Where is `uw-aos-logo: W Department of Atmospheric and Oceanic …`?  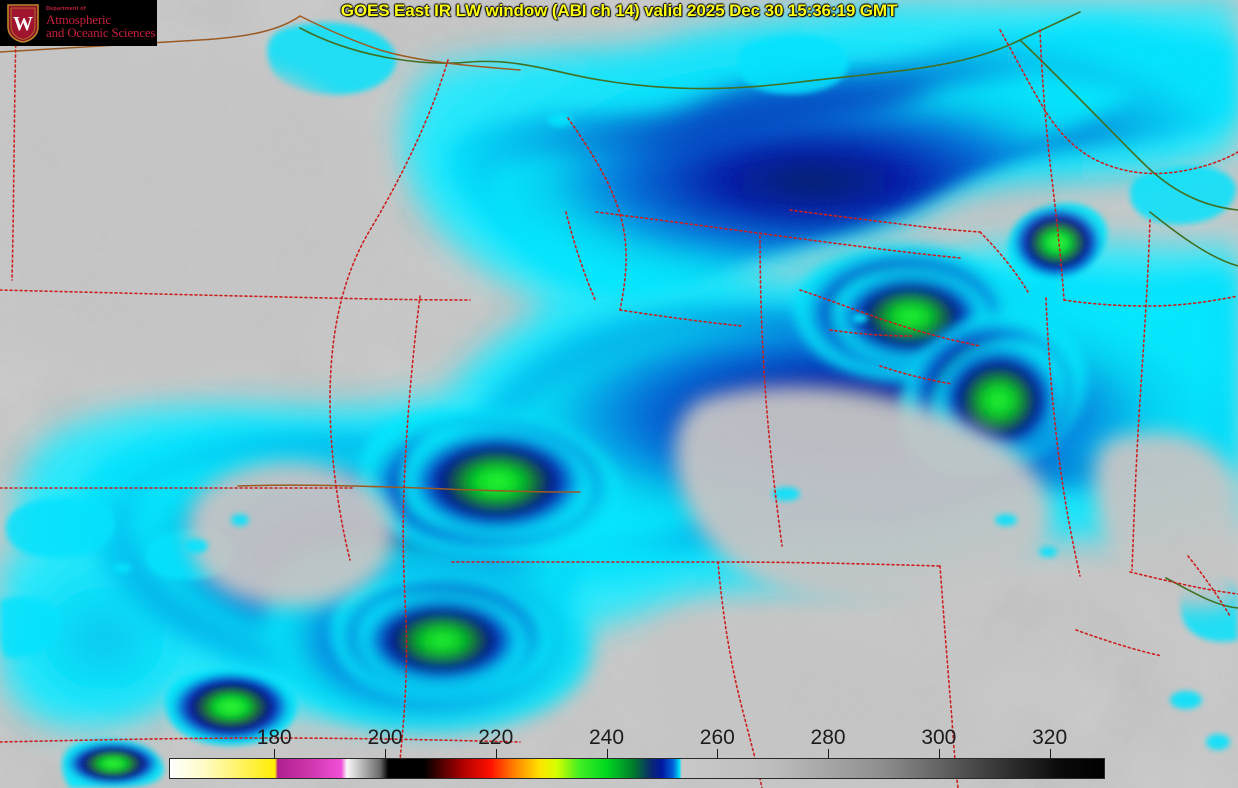 uw-aos-logo: W Department of Atmospheric and Oceanic … is located at coordinates (78, 23).